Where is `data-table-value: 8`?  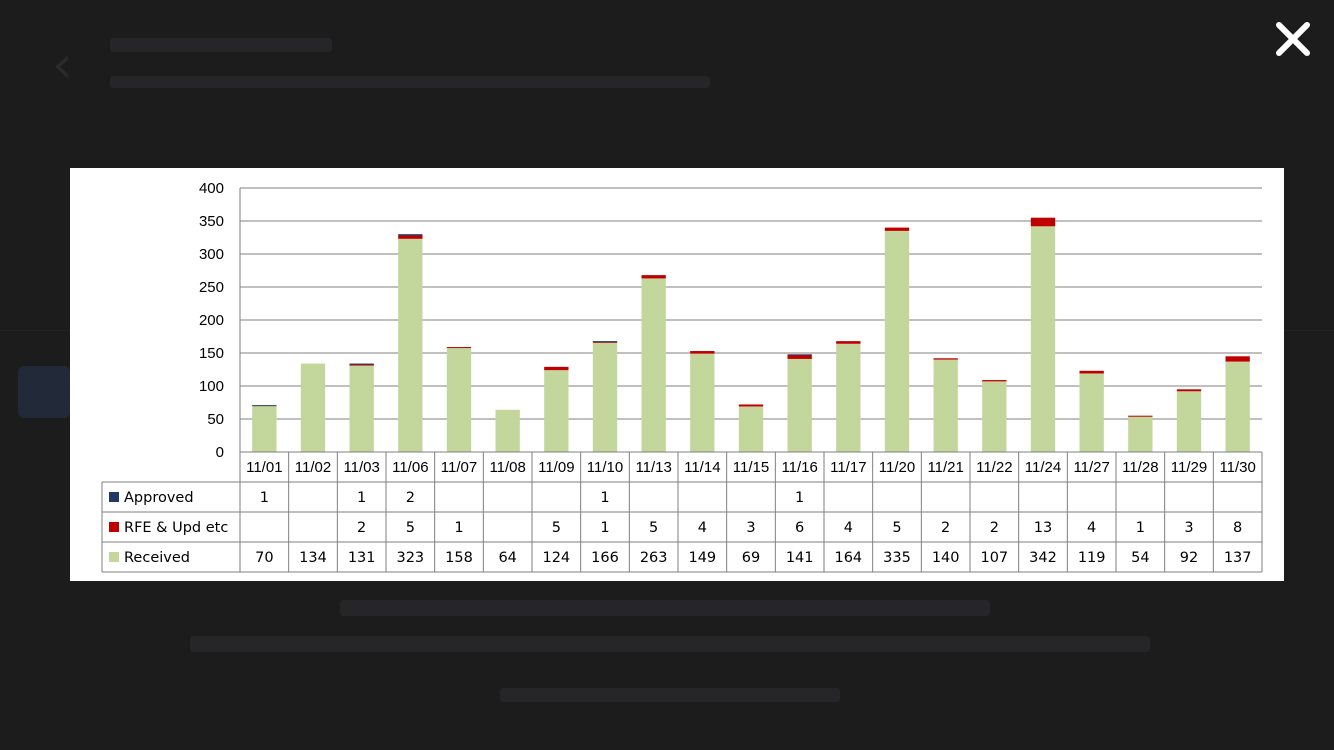
data-table-value: 8 is located at coordinates (1237, 528).